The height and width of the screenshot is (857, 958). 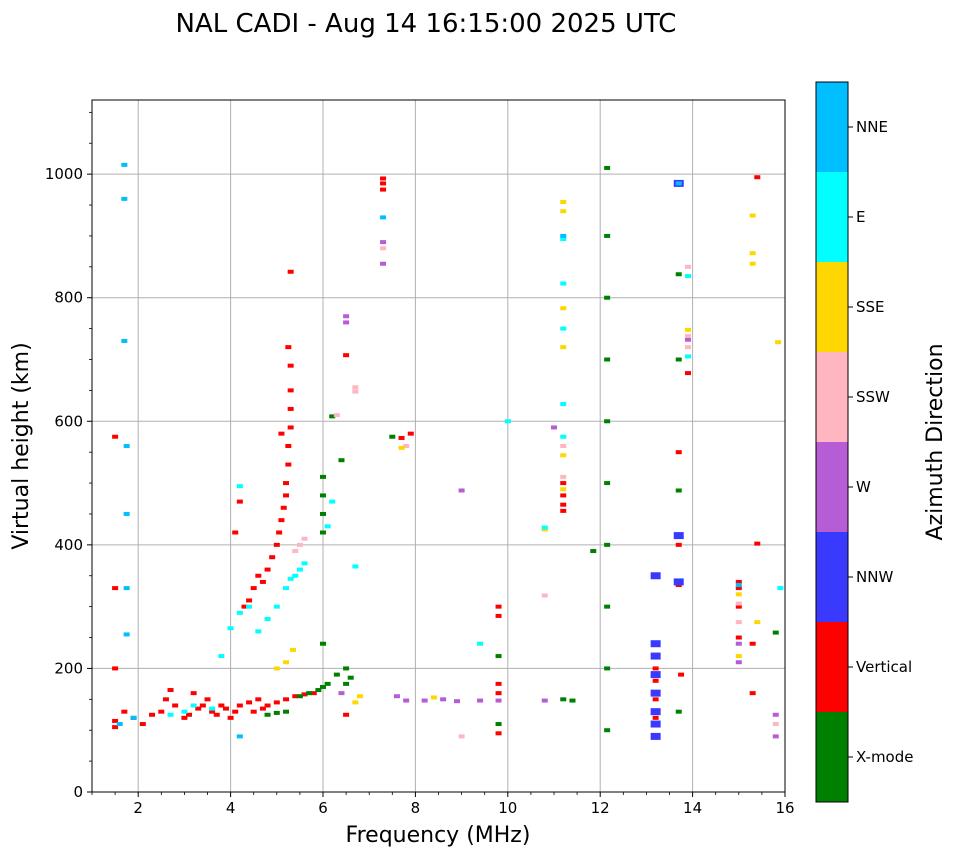 I want to click on x-tick-label: 14, so click(x=692, y=808).